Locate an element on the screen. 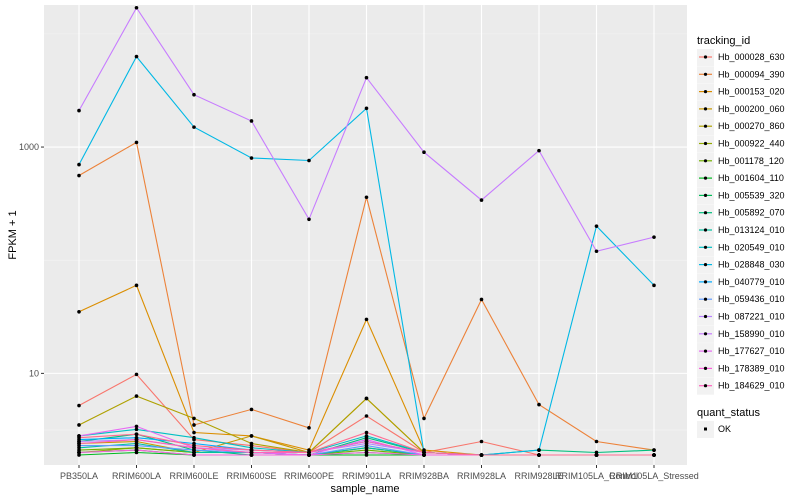 This screenshot has height=500, width=800. legend-label: Hb_020549_010 is located at coordinates (751, 247).